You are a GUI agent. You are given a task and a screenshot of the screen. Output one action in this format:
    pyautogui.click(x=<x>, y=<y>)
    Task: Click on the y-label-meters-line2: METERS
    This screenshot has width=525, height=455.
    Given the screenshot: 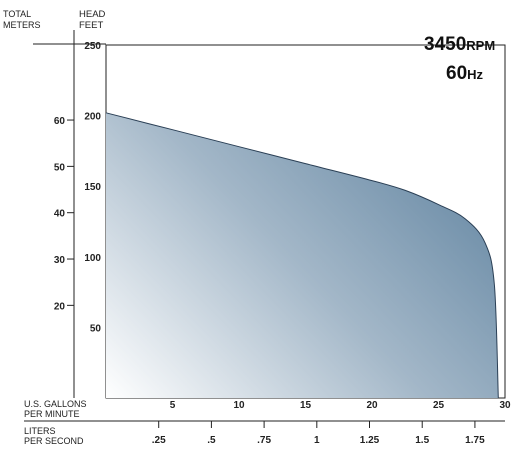 What is the action you would take?
    pyautogui.click(x=22, y=25)
    